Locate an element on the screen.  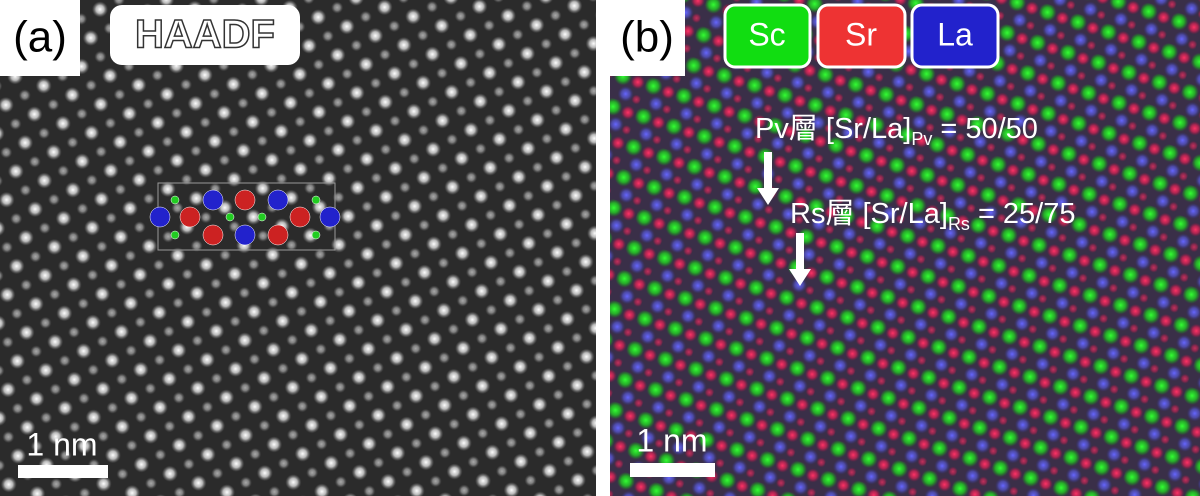
panel-label: (a) is located at coordinates (40, 37).